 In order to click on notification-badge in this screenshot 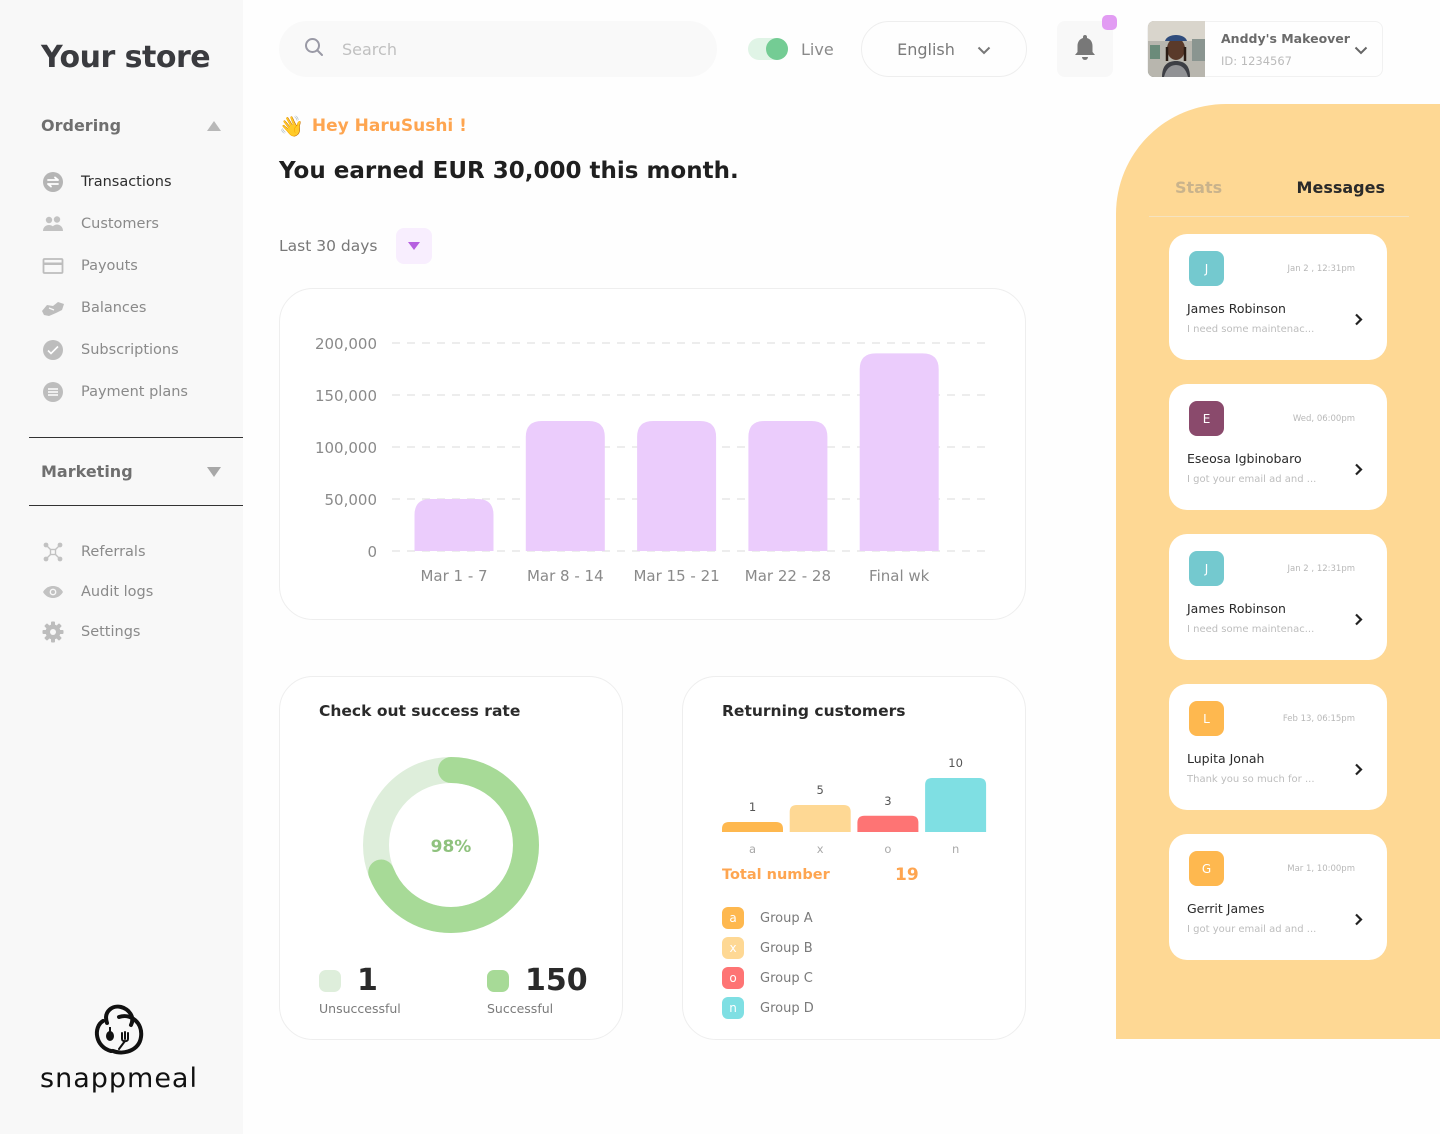, I will do `click(1109, 22)`.